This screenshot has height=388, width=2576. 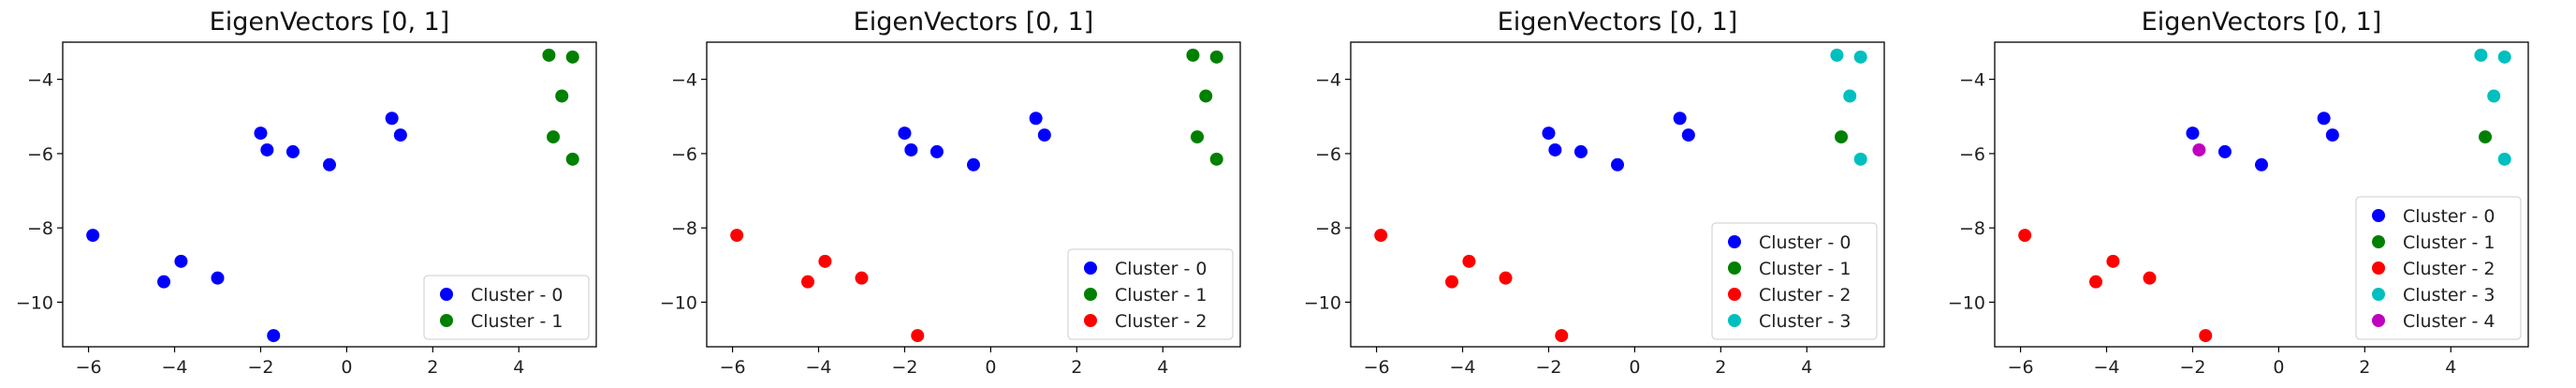 I want to click on legend: Cluster - 0 Cluster - 1, so click(x=506, y=307).